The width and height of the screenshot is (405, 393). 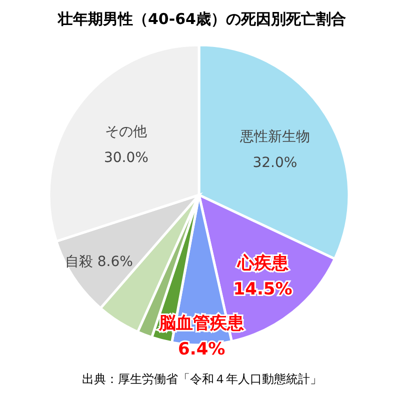 What do you see at coordinates (126, 132) in the screenshot?
I see `slice-label: その他` at bounding box center [126, 132].